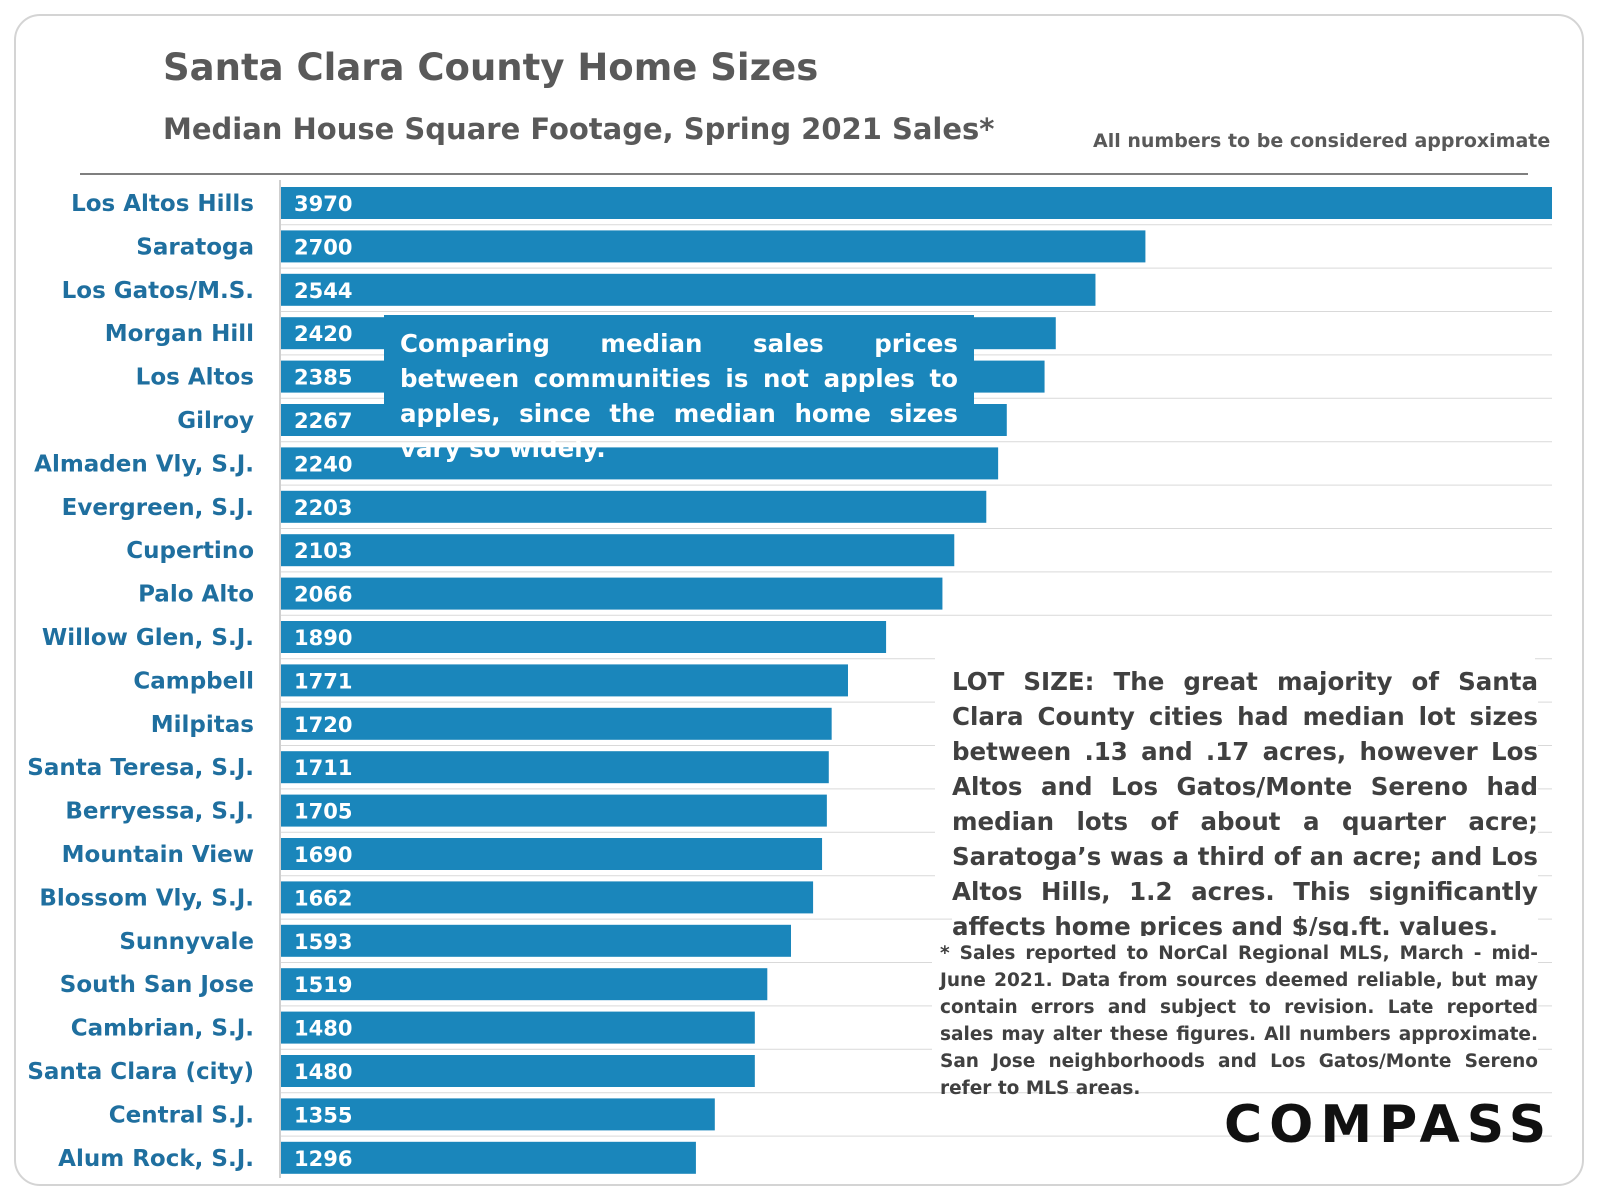 The height and width of the screenshot is (1200, 1600). I want to click on approximation-note: All numbers to be considered approximate, so click(1322, 141).